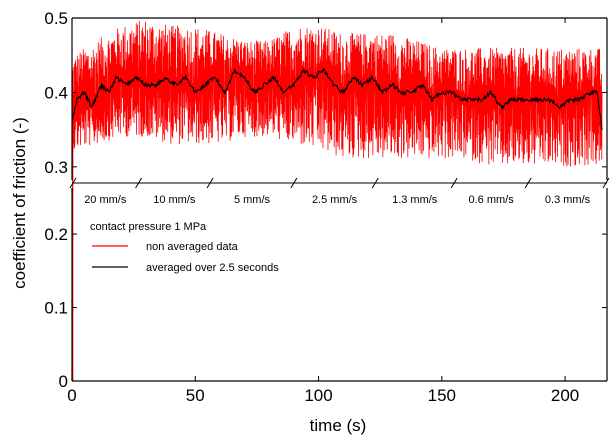  What do you see at coordinates (212, 268) in the screenshot?
I see `legend-entry-label: averaged over 2.5 seconds` at bounding box center [212, 268].